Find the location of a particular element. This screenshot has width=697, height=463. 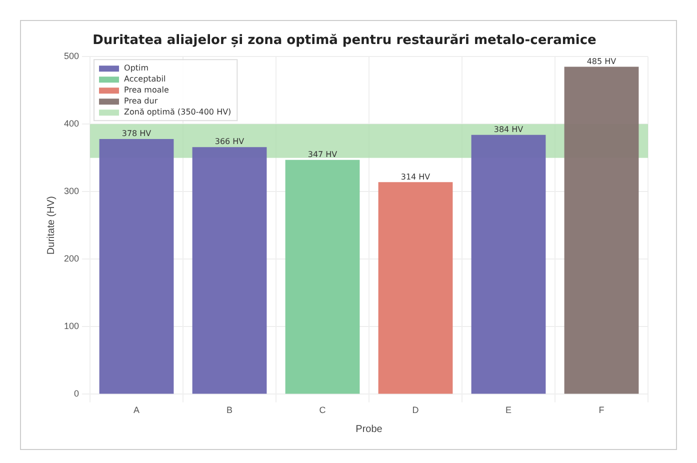

y-tick-label: 400 is located at coordinates (72, 123).